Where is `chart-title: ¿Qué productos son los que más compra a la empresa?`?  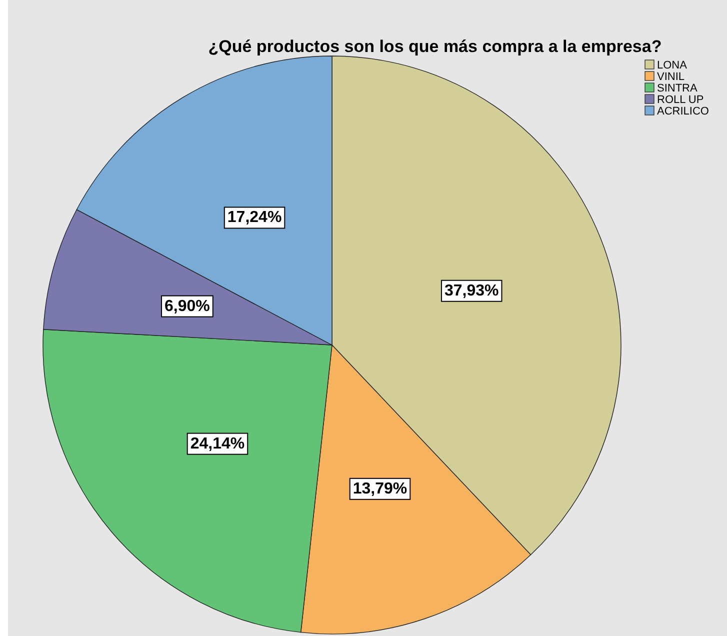 chart-title: ¿Qué productos son los que más compra a la empresa? is located at coordinates (435, 46).